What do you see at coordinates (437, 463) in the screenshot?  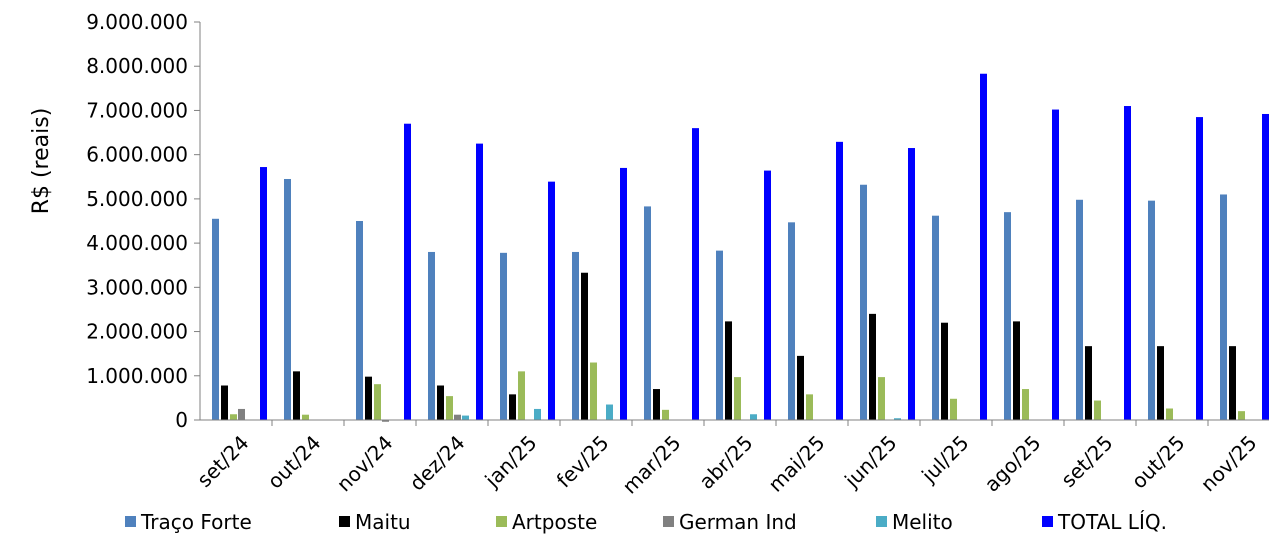 I see `x-tick-label: dez/24` at bounding box center [437, 463].